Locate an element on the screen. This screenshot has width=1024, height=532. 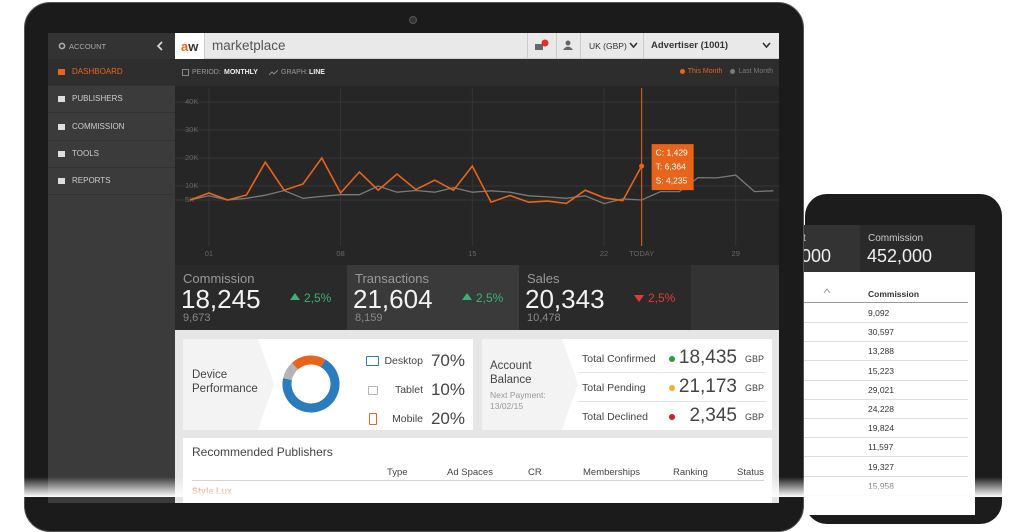
tablet-value: 452,000 is located at coordinates (900, 256).